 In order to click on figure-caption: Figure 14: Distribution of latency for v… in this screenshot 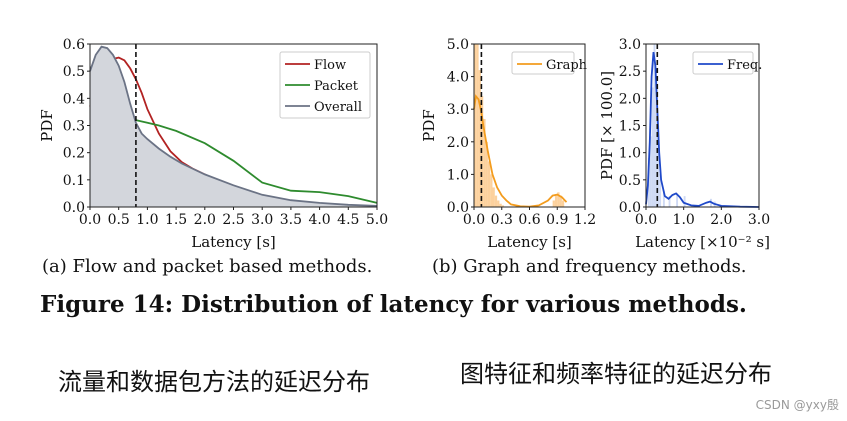, I will do `click(393, 304)`.